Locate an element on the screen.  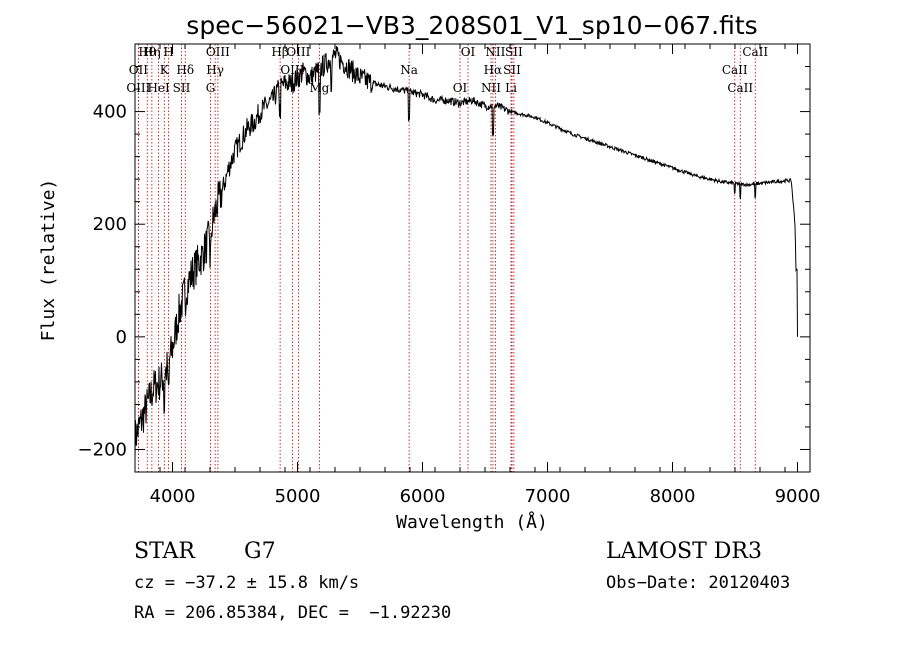
spectral-line-label: Na is located at coordinates (409, 70).